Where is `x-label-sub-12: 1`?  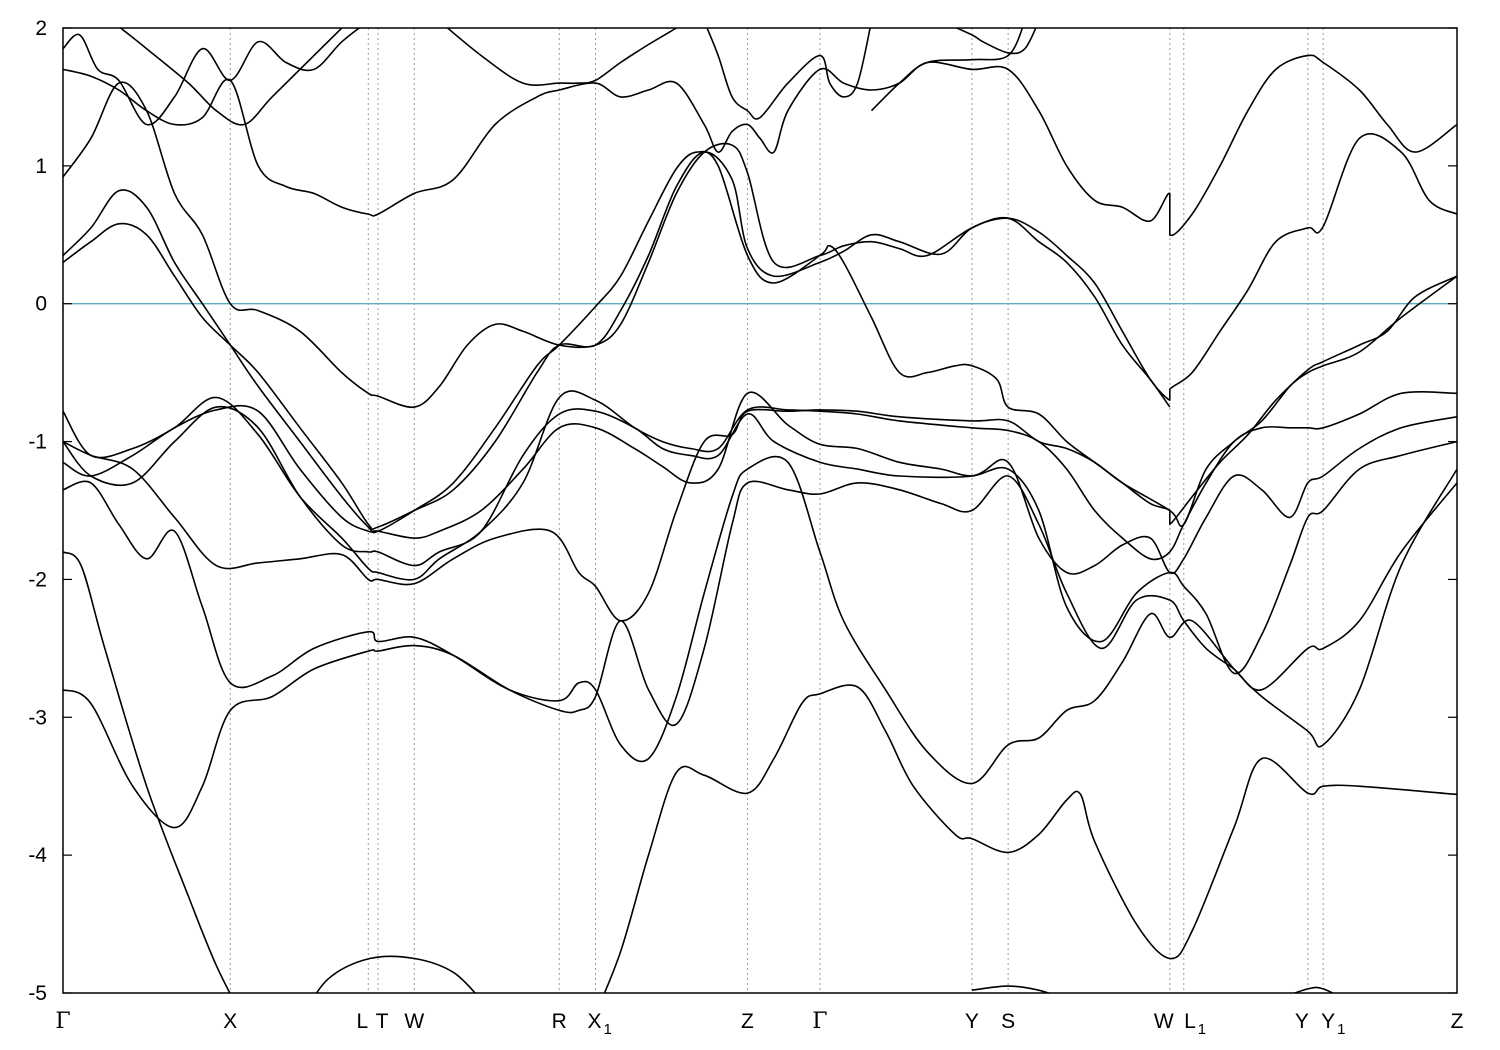 x-label-sub-12: 1 is located at coordinates (1202, 1029).